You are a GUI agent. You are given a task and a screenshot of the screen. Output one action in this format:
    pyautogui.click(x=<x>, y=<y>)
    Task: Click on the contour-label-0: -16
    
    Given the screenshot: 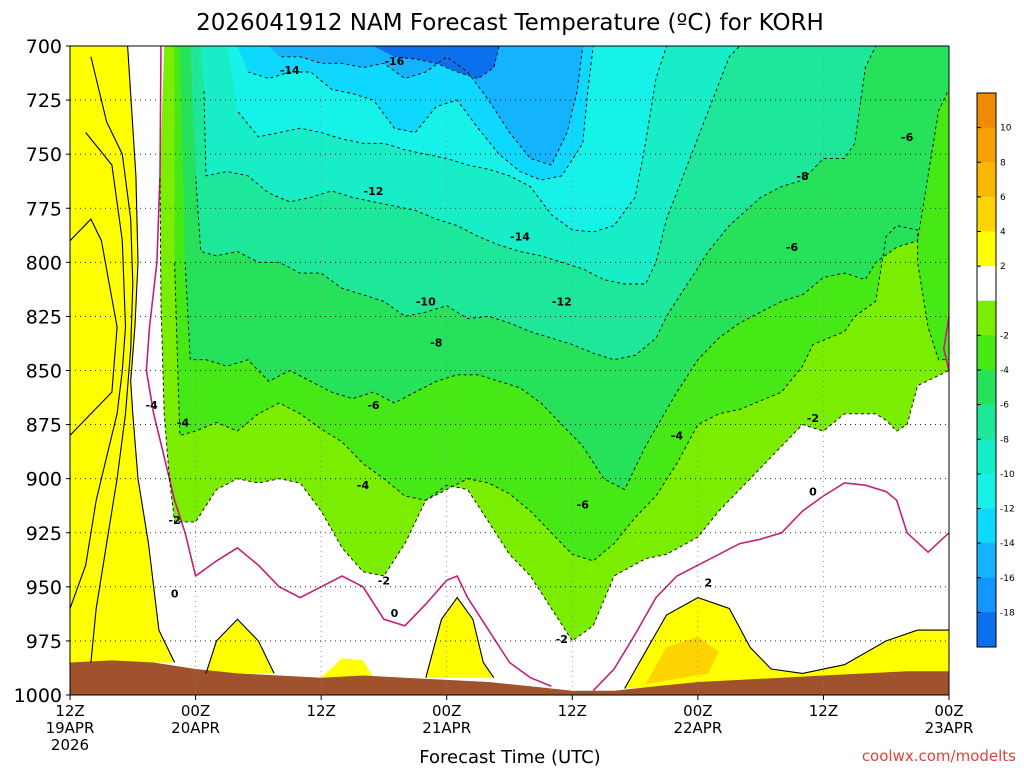 What is the action you would take?
    pyautogui.click(x=394, y=61)
    